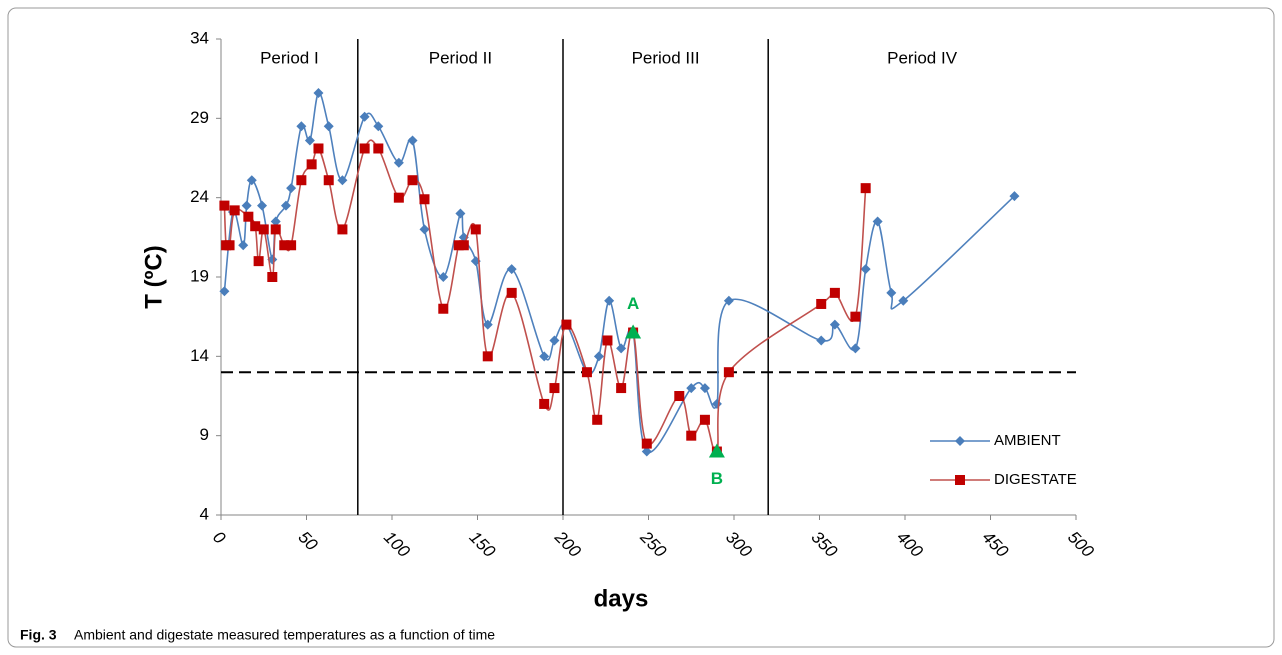  Describe the element at coordinates (666, 57) in the screenshot. I see `period-label: Period III` at that location.